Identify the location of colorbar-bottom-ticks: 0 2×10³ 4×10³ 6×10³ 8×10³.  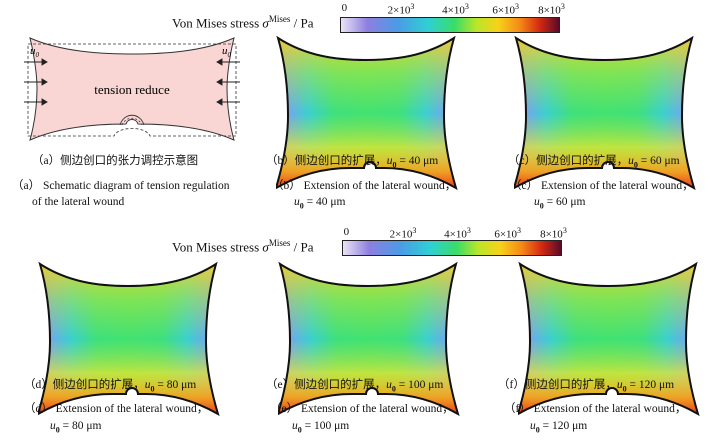
(454, 233).